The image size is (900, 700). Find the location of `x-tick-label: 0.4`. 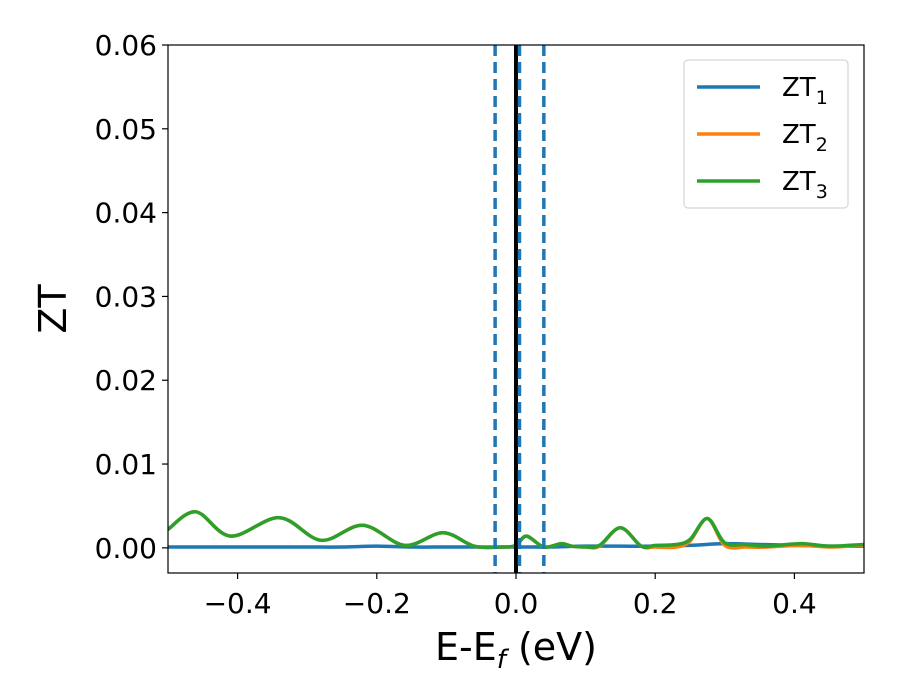

x-tick-label: 0.4 is located at coordinates (794, 603).